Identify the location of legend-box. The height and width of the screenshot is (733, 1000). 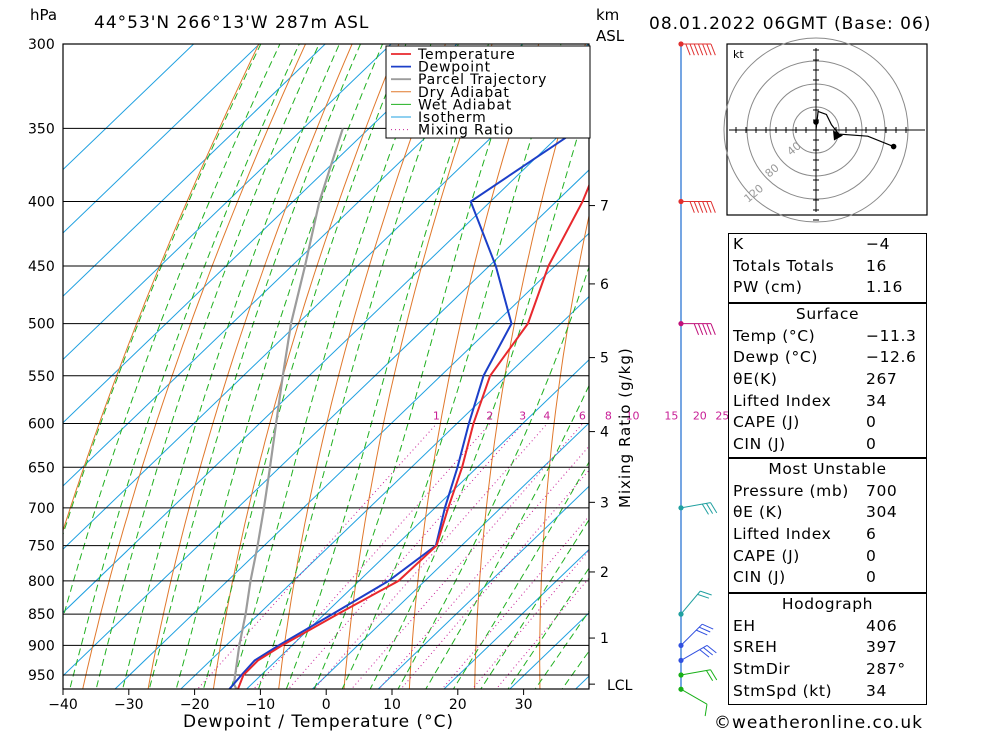
(488, 92).